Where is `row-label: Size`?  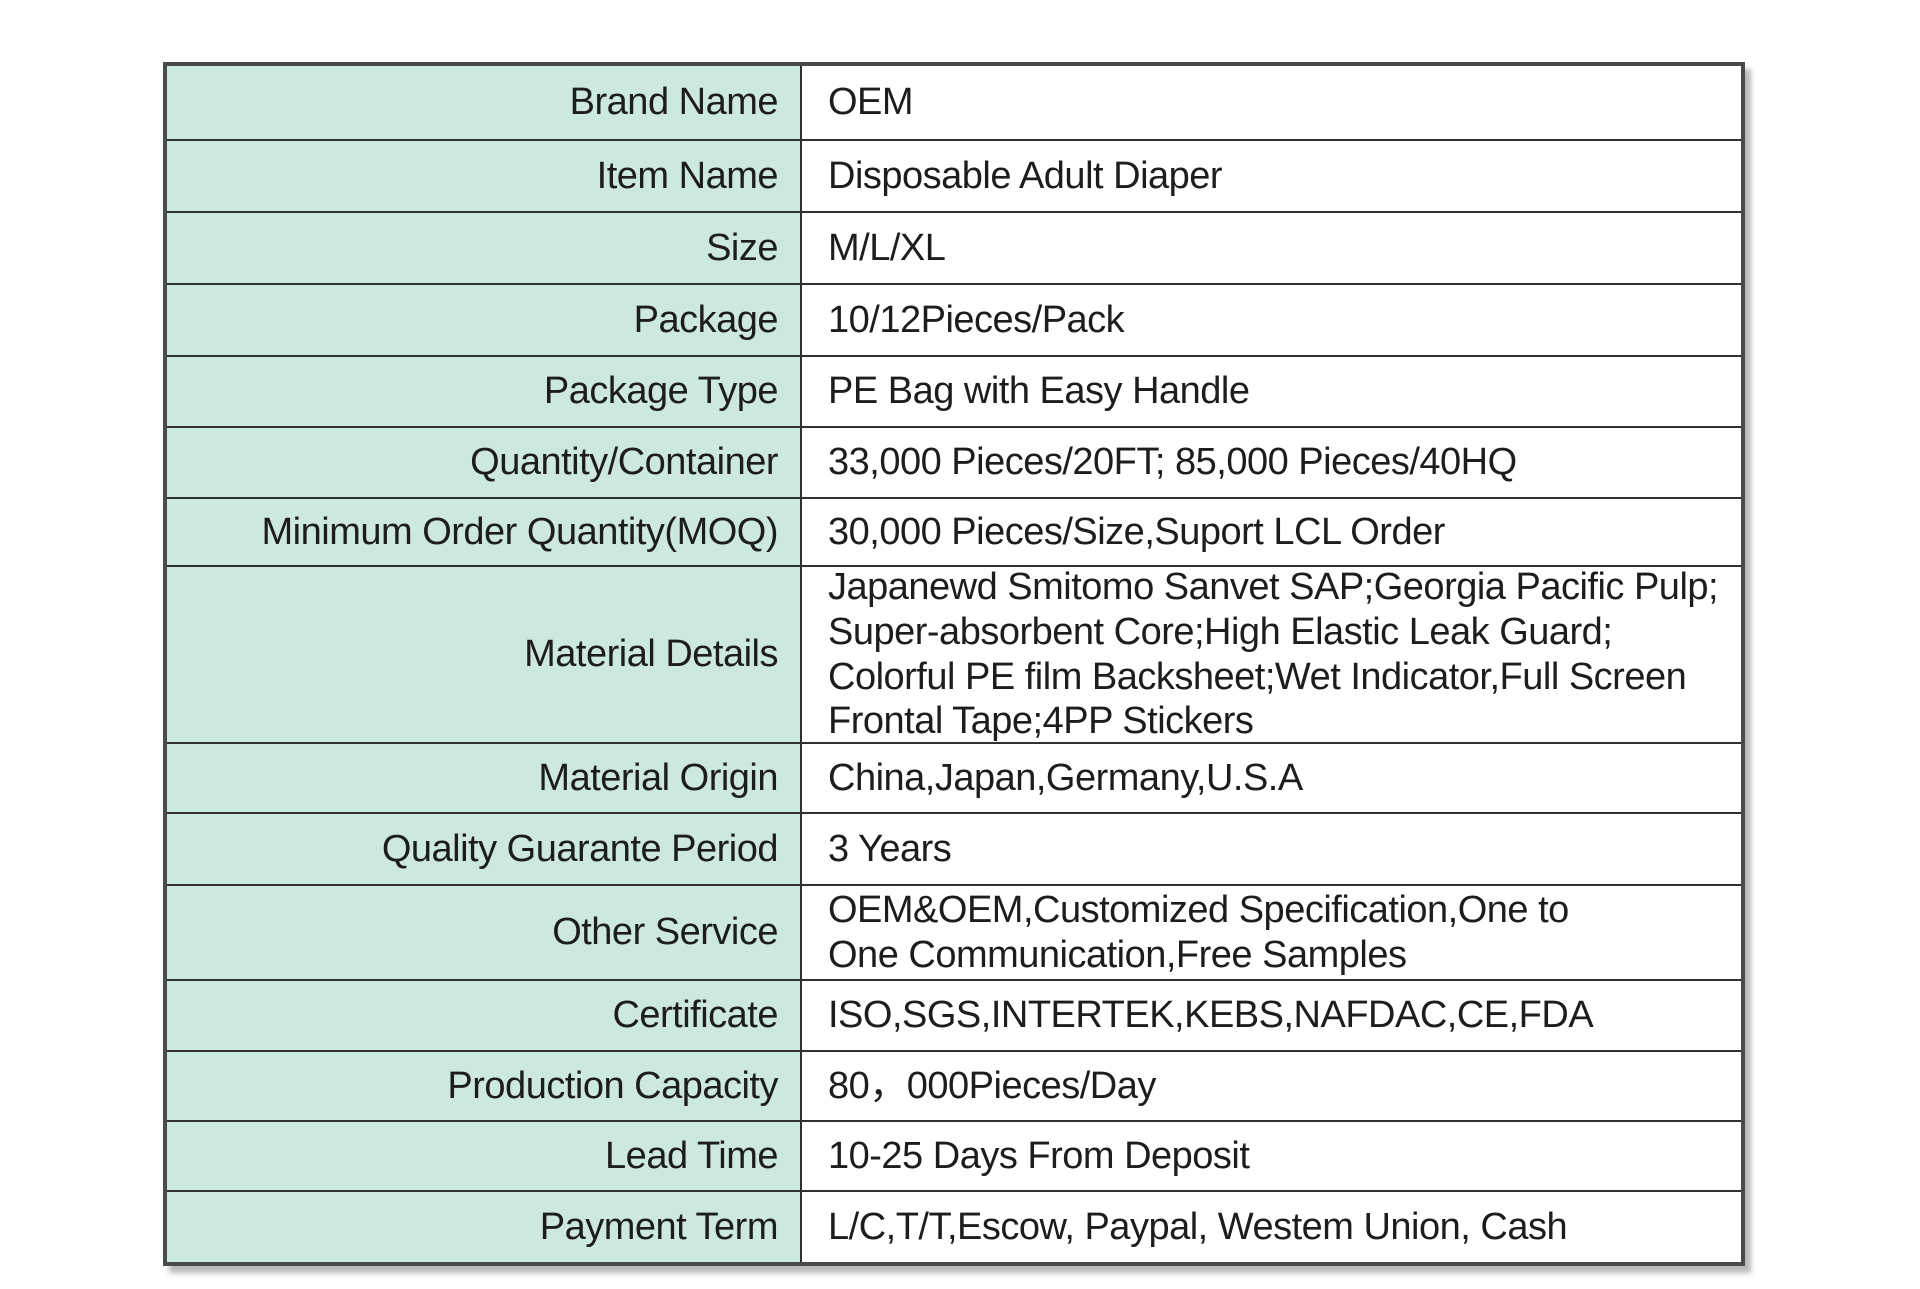
row-label: Size is located at coordinates (484, 248).